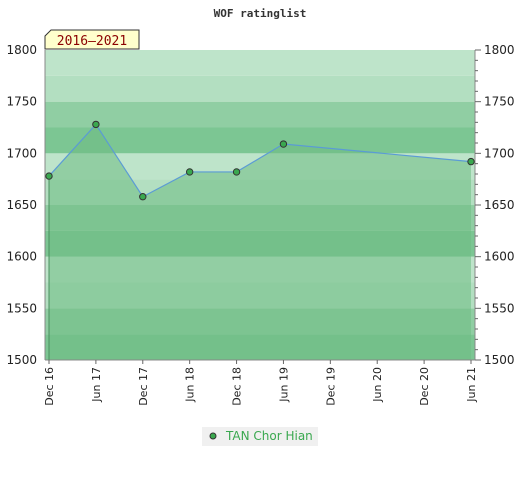  Describe the element at coordinates (21, 50) in the screenshot. I see `y-tick-label-left: 1800` at that location.